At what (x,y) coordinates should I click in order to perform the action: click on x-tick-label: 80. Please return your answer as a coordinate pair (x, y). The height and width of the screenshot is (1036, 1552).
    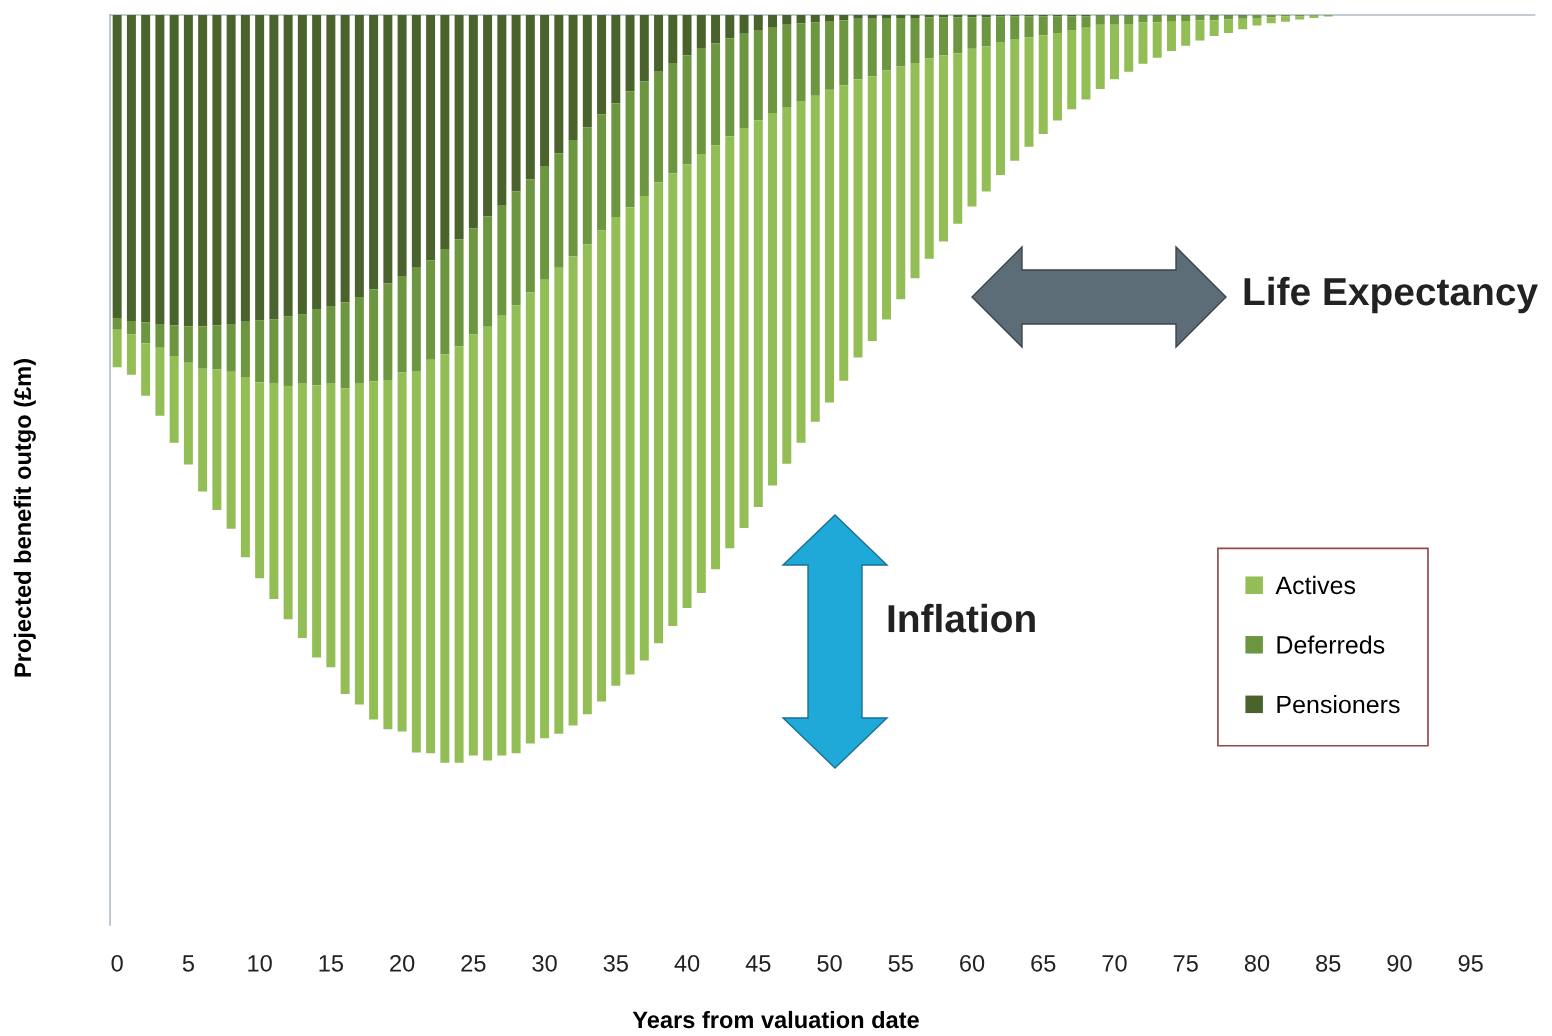
    Looking at the image, I should click on (1257, 963).